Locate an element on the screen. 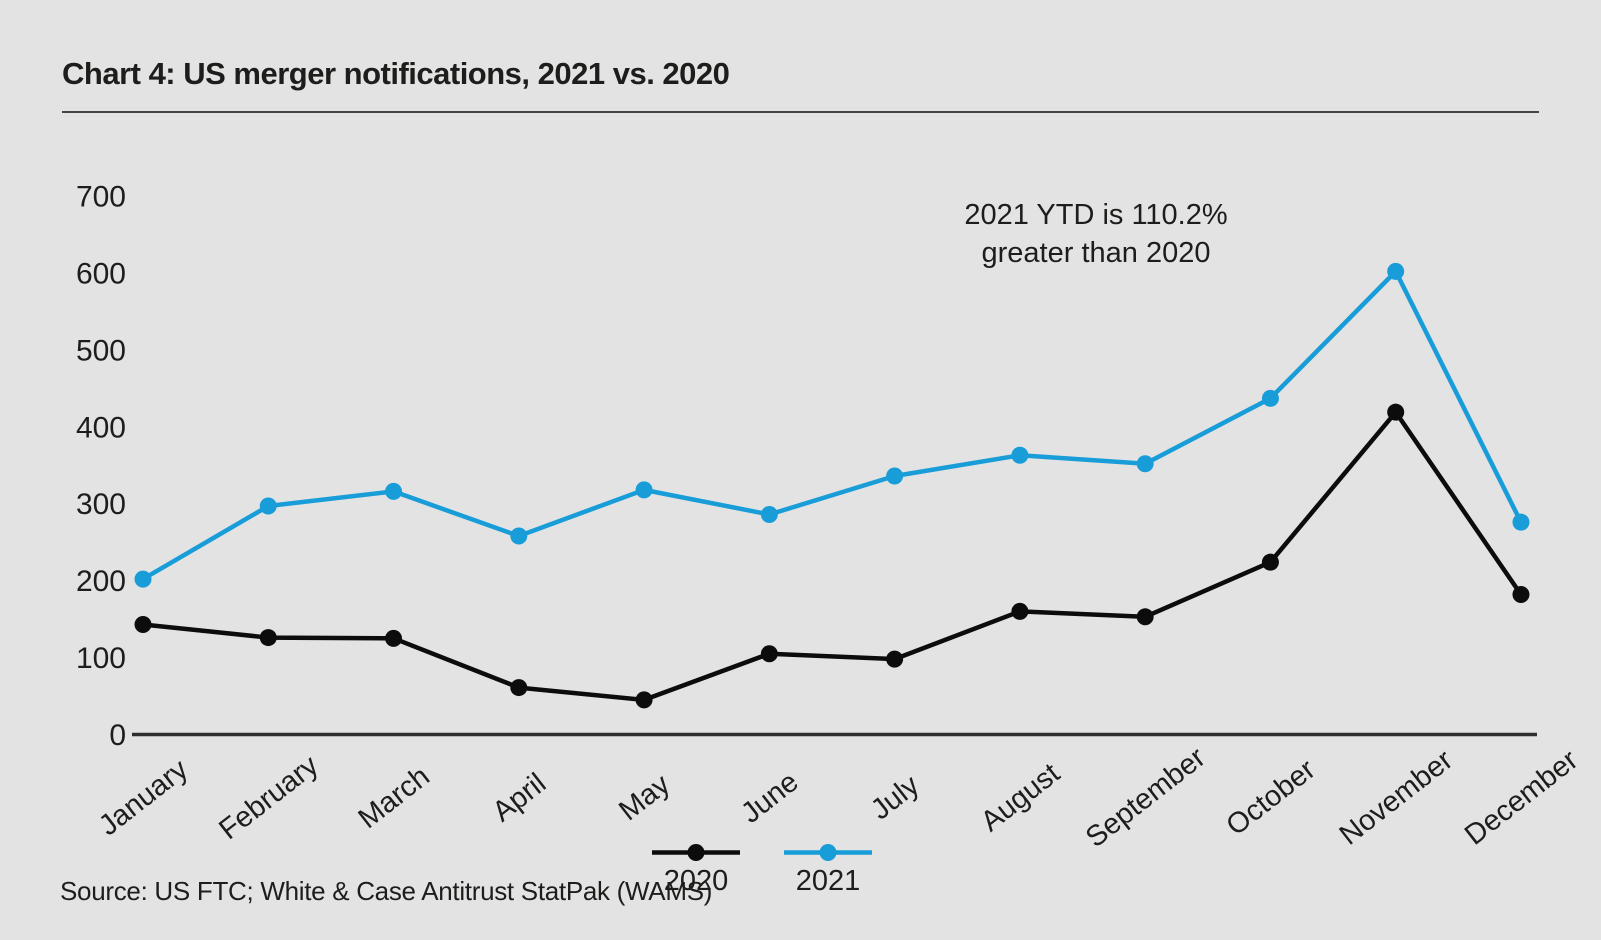 The height and width of the screenshot is (940, 1601). chart-annotation: 2021 YTD is 110.2% greater than 2020 is located at coordinates (1096, 234).